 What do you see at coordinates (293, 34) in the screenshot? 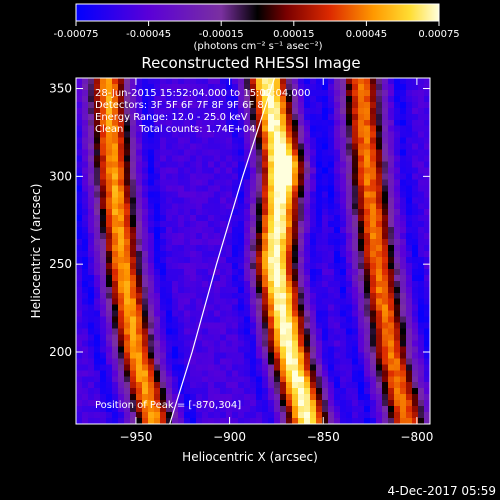
I see `colorbar-tick-label: 0.00015` at bounding box center [293, 34].